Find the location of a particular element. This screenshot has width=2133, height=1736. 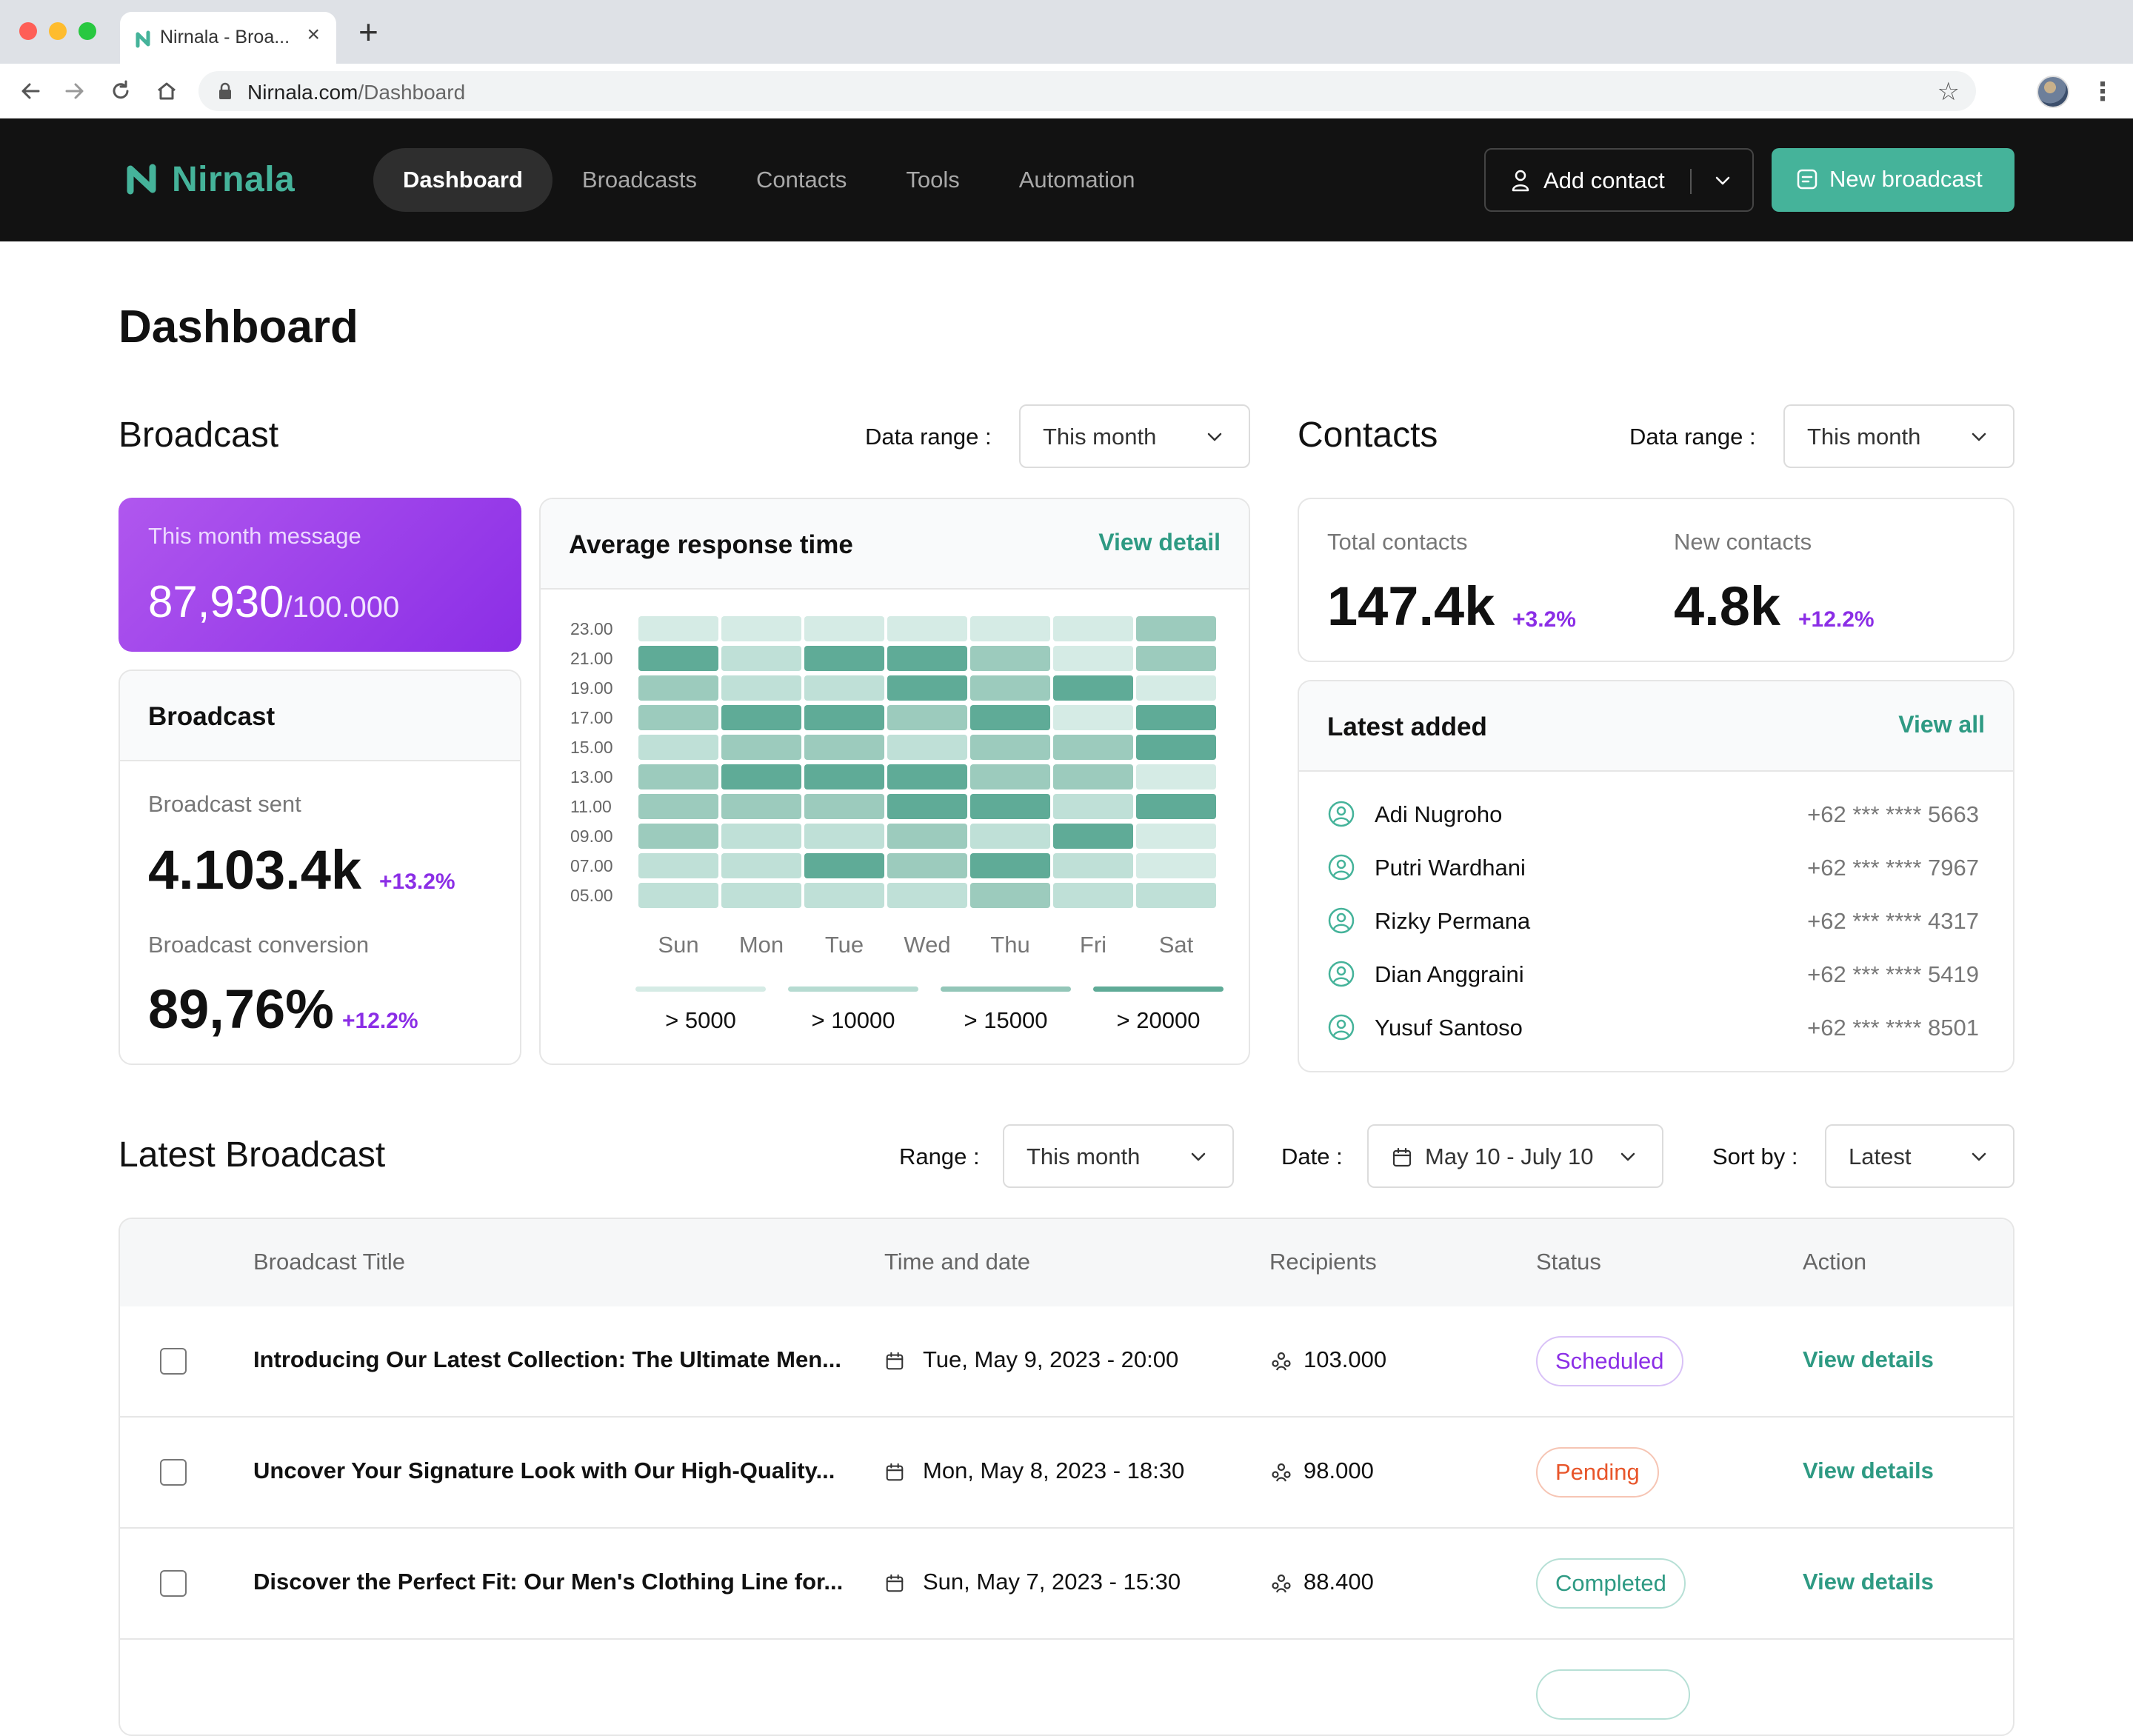

bookmark-star-icon: ☆ is located at coordinates (1948, 92).